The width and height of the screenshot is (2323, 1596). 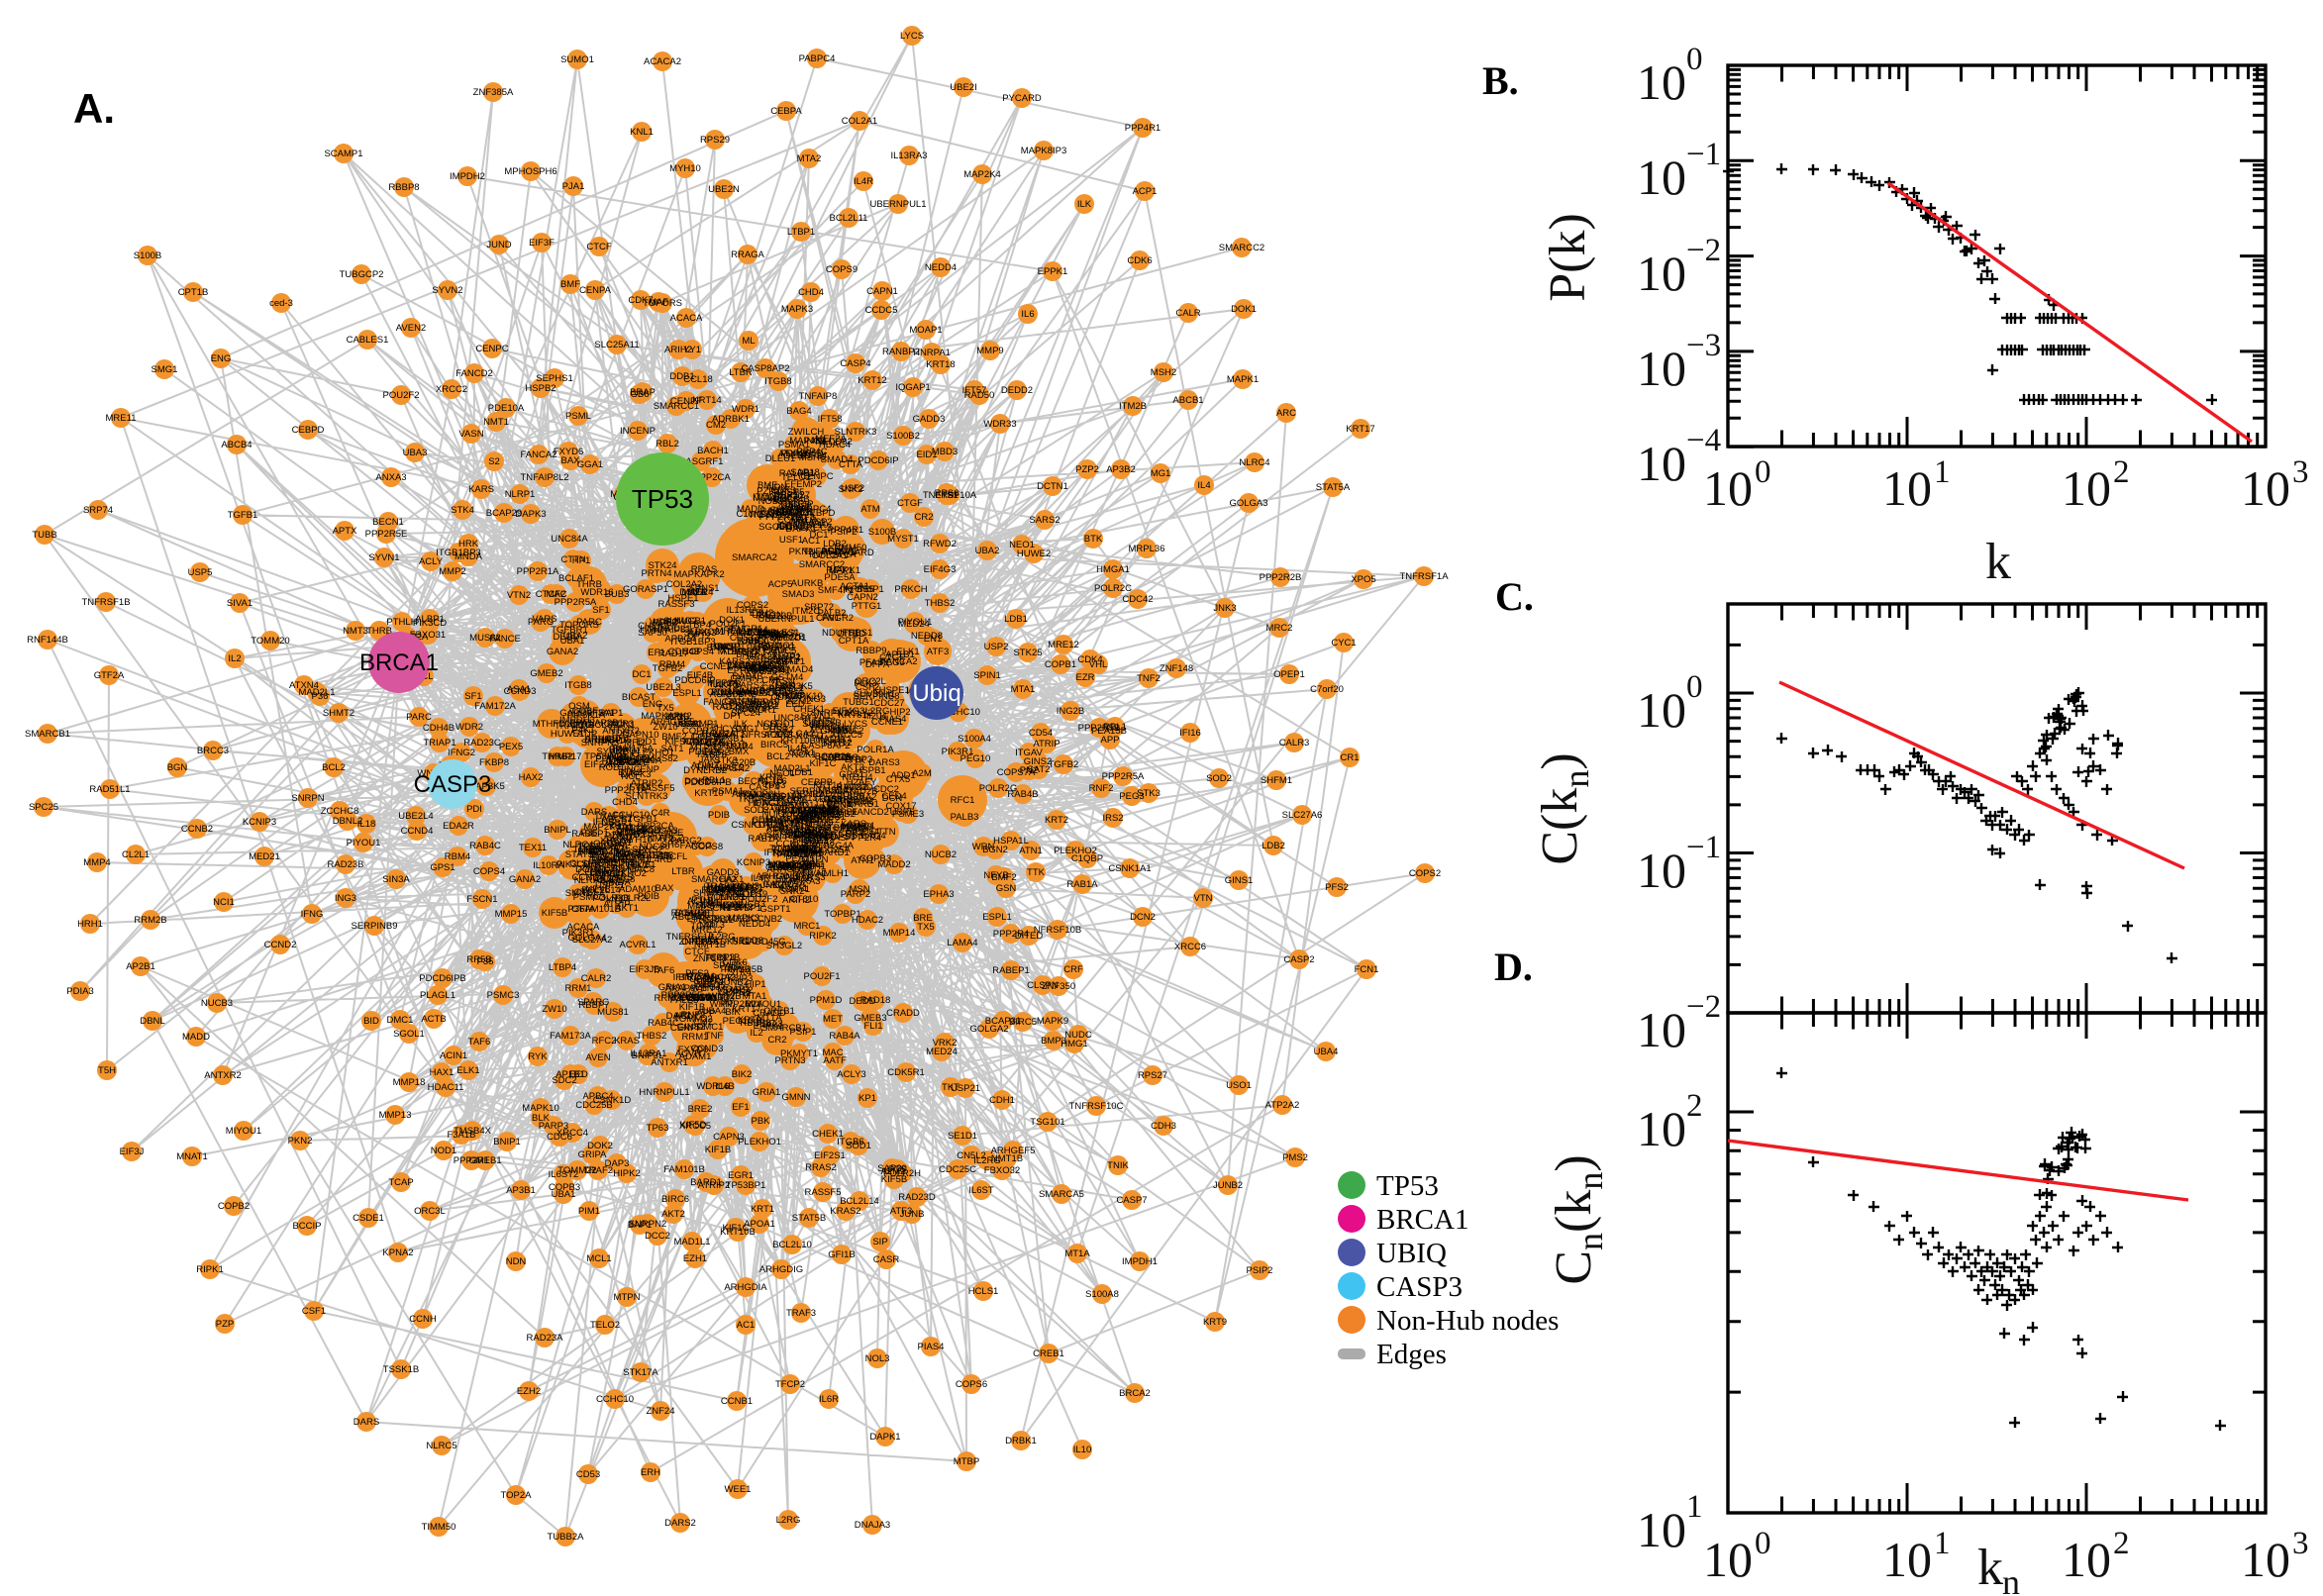 What do you see at coordinates (687, 318) in the screenshot?
I see `svg-text: ACACA` at bounding box center [687, 318].